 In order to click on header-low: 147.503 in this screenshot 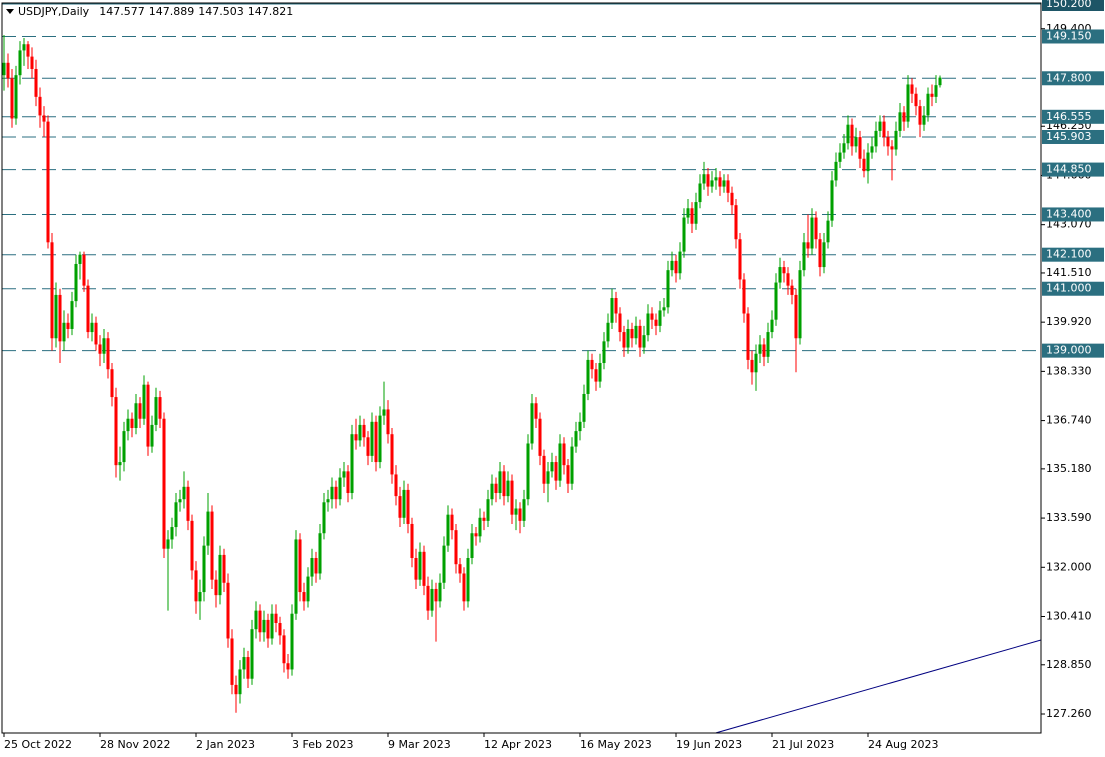, I will do `click(221, 11)`.